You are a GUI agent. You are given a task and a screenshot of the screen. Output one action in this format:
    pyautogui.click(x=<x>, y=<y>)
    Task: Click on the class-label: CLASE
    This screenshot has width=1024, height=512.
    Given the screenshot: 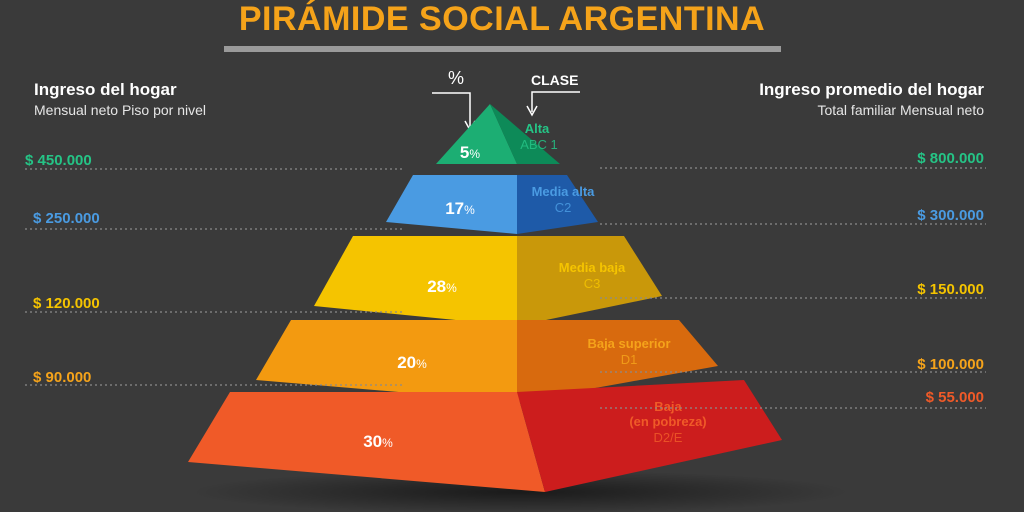 What is the action you would take?
    pyautogui.click(x=555, y=80)
    